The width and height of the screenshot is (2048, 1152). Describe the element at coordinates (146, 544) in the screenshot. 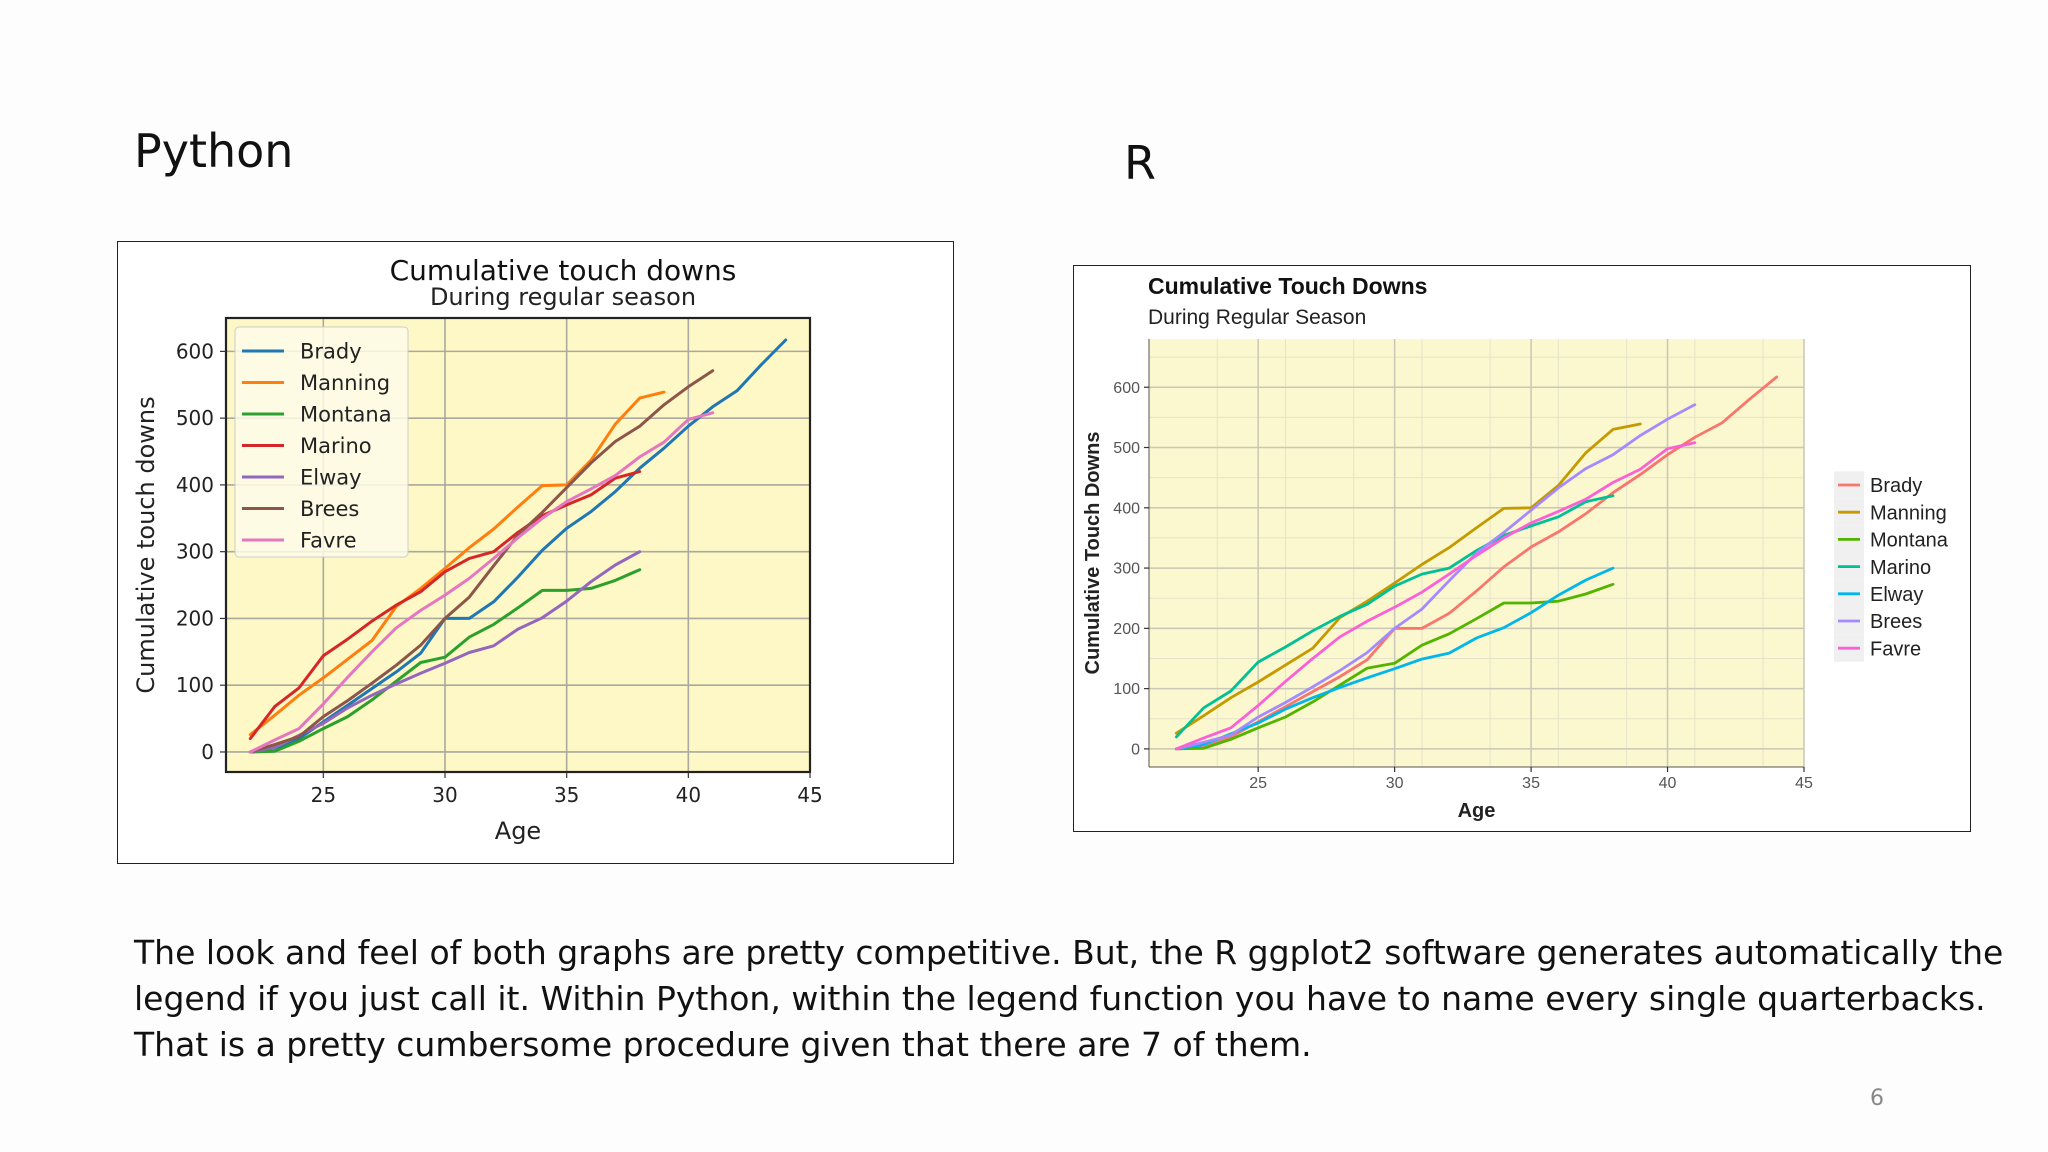

I see `y-axis-label: Cumulative touch downs` at that location.